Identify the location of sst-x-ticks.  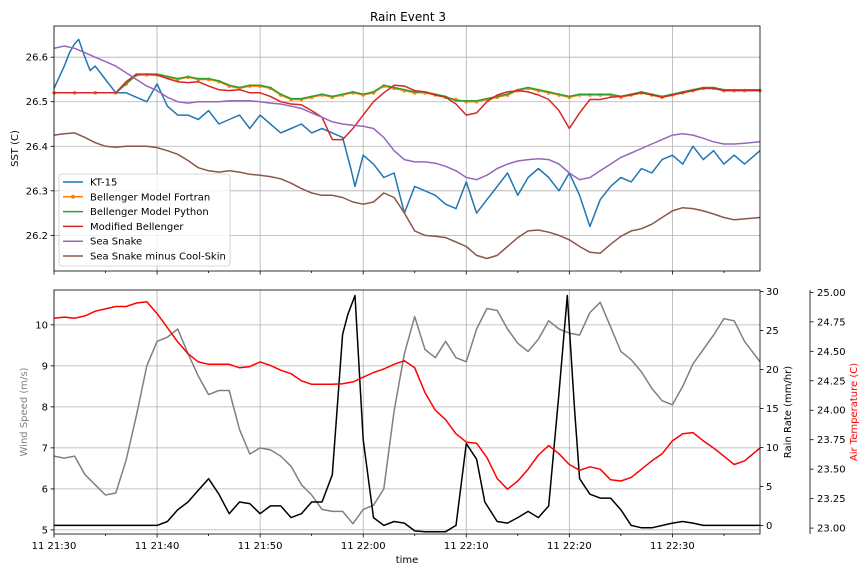
(389, 273).